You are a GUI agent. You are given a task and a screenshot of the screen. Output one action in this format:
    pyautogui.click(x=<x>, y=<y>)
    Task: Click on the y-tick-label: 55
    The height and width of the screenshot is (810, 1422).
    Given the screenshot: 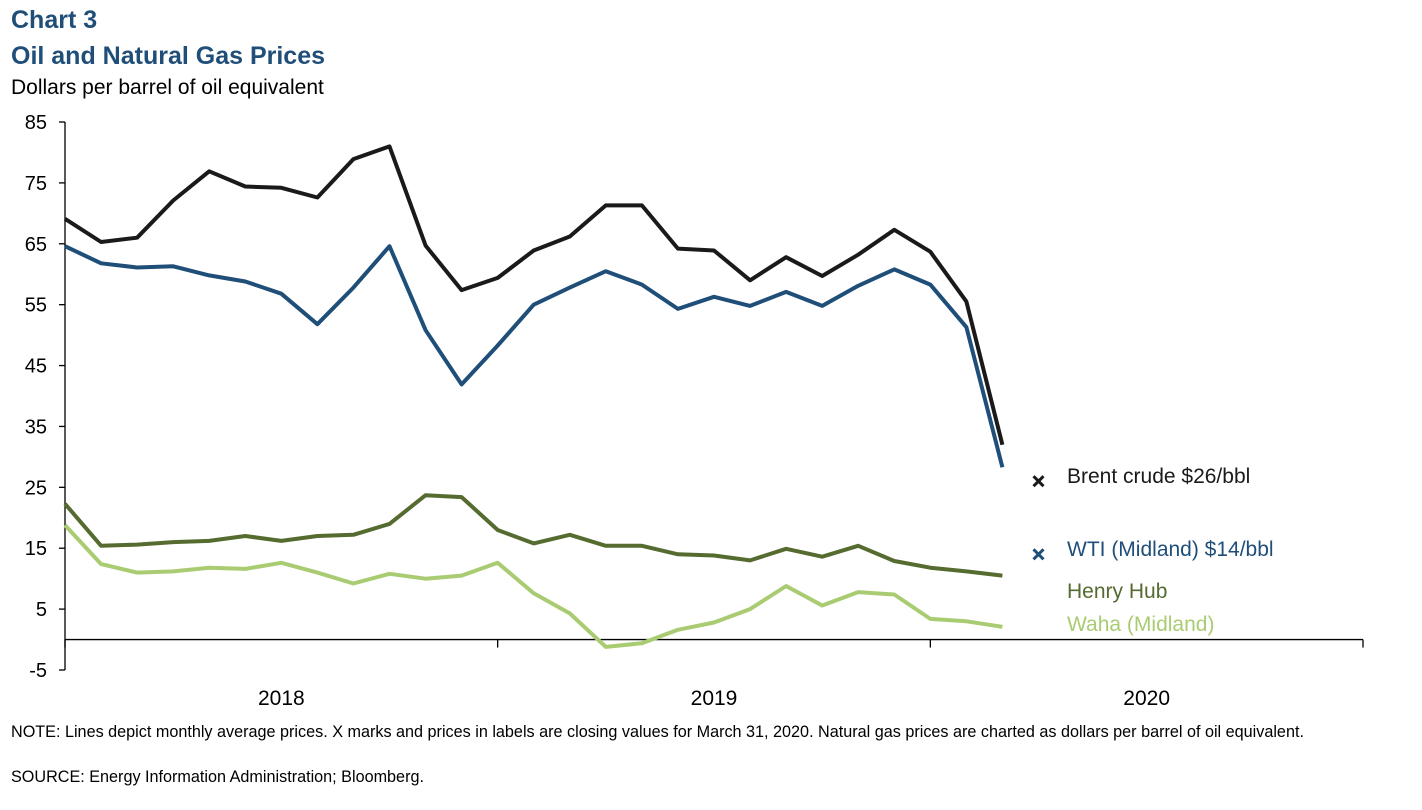 What is the action you would take?
    pyautogui.click(x=36, y=306)
    